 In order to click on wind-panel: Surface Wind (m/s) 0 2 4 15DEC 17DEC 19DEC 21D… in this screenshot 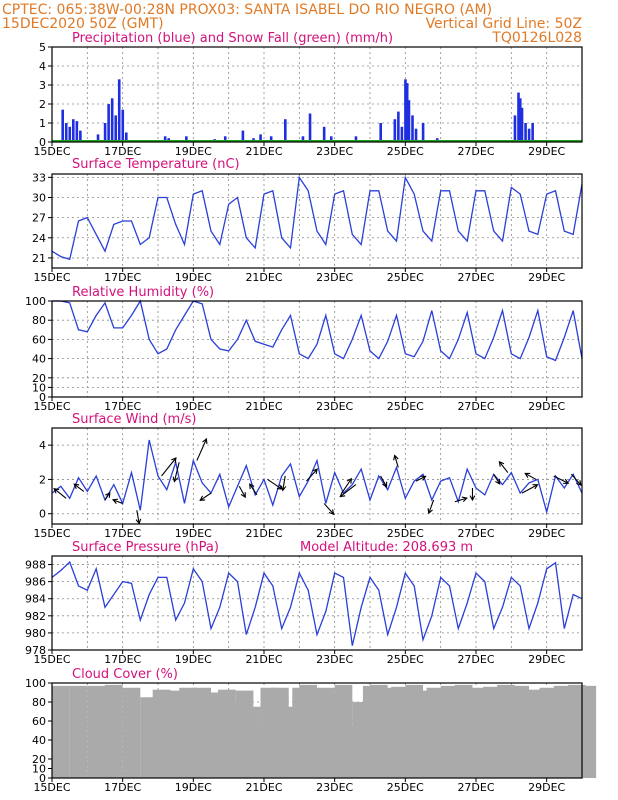, I will do `click(308, 476)`.